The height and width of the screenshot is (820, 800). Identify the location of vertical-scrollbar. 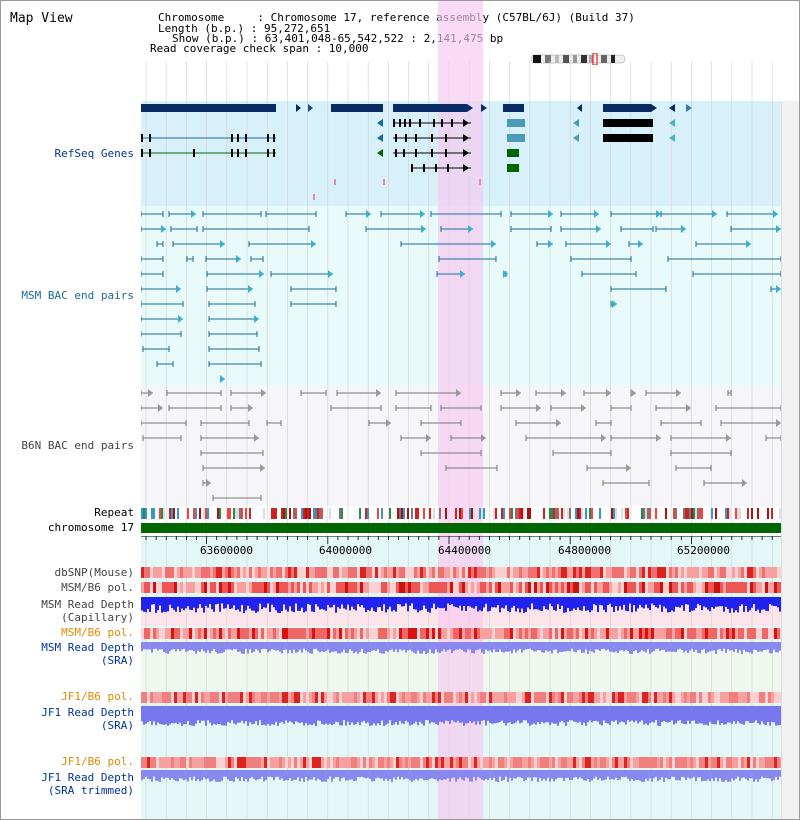
(790, 460).